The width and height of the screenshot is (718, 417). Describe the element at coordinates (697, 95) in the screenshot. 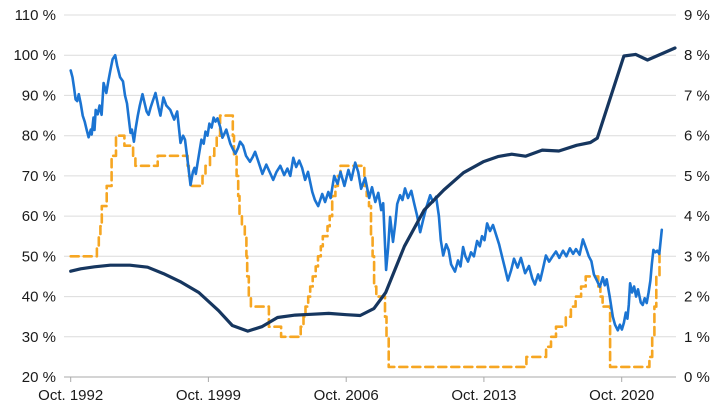

I see `y-axis-right-tick-label: 7 %` at that location.